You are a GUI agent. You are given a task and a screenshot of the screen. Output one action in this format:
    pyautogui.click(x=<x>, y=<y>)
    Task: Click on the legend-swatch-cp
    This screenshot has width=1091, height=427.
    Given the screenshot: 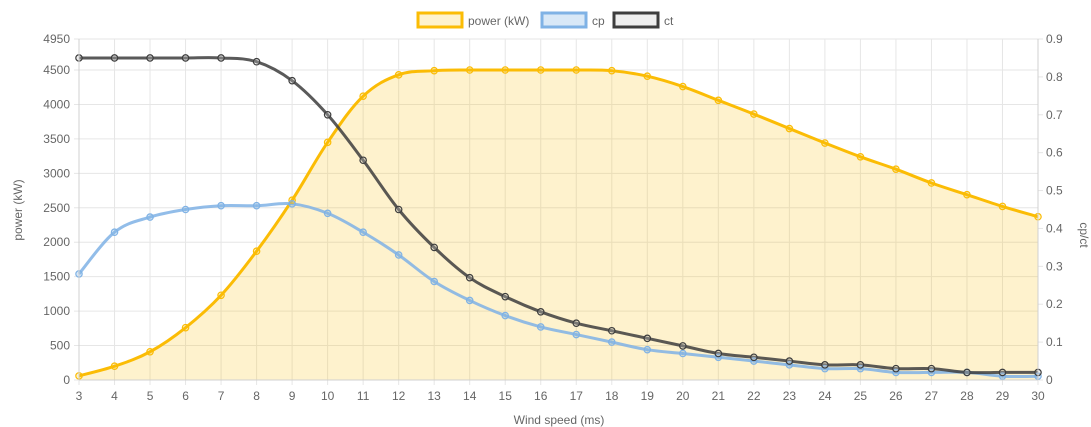 What is the action you would take?
    pyautogui.click(x=564, y=20)
    